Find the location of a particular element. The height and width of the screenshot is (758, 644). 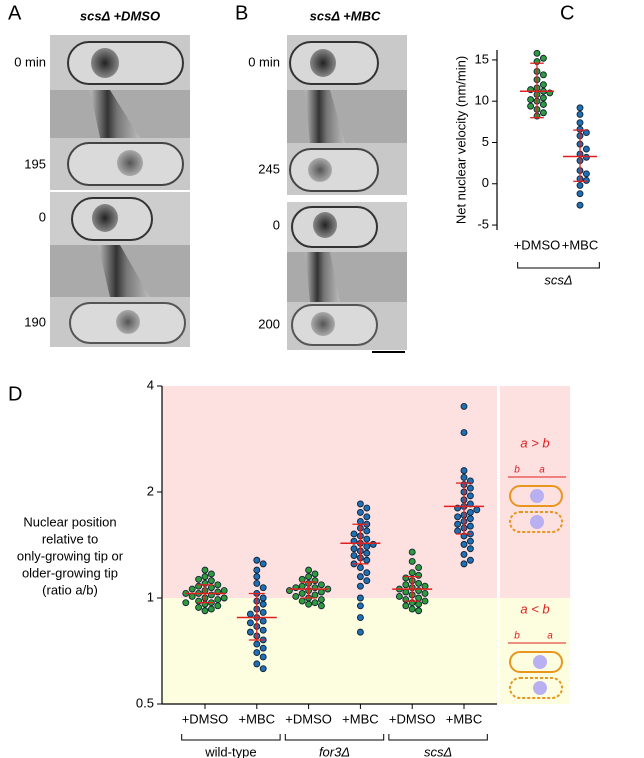

y-tick-label: -5 is located at coordinates (483, 223).